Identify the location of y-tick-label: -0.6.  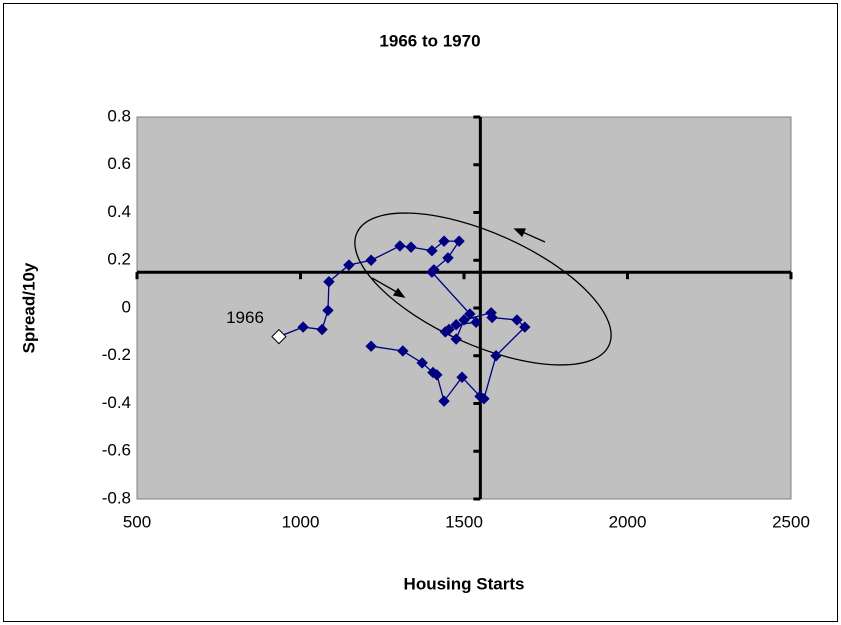
(116, 450).